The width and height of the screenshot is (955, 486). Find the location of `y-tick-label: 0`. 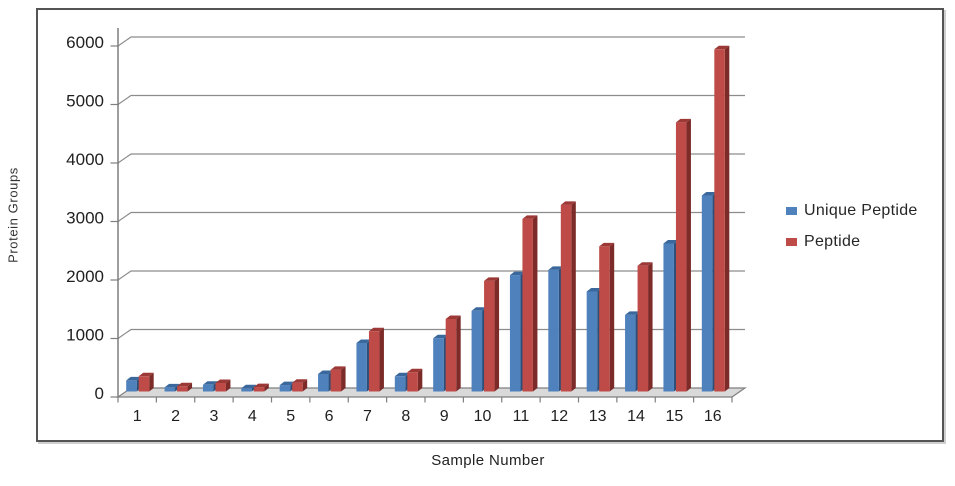

y-tick-label: 0 is located at coordinates (99, 393).